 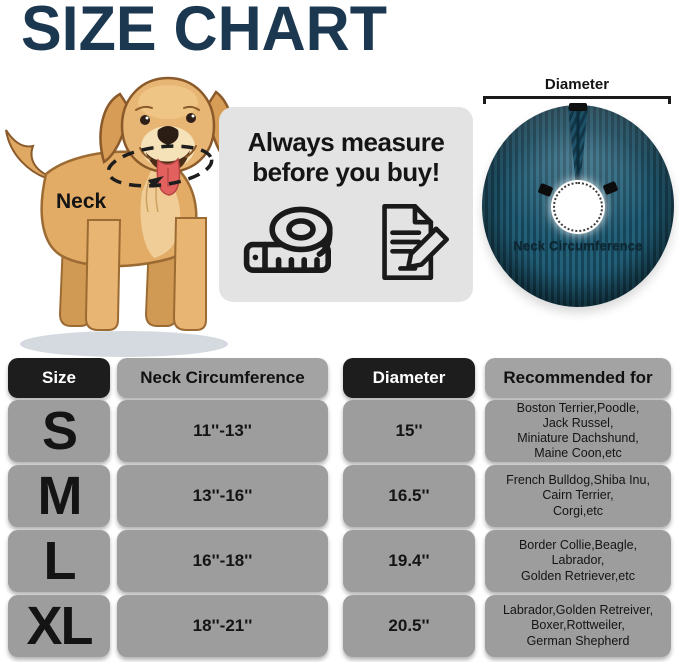 I want to click on size-cell: L, so click(x=59, y=561).